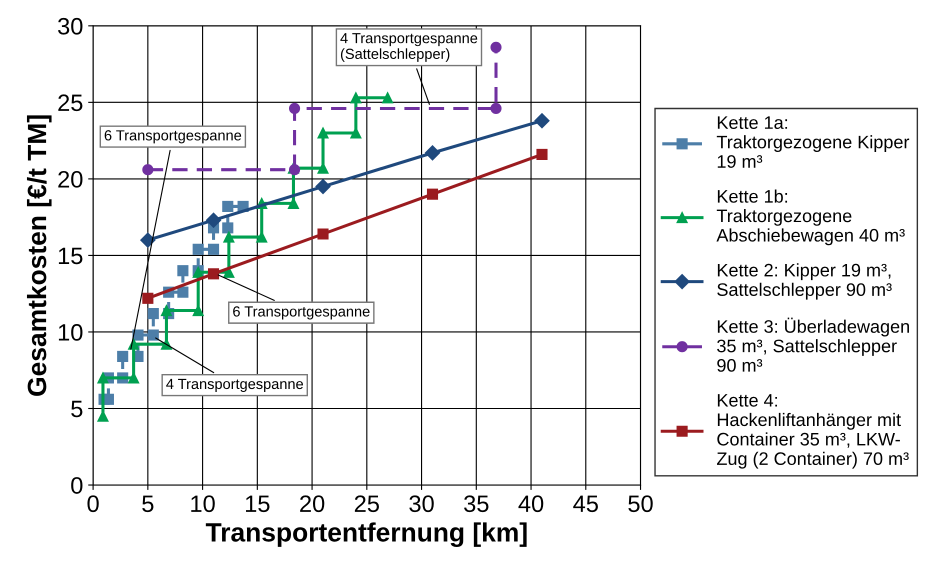 The image size is (931, 574). What do you see at coordinates (70, 179) in the screenshot?
I see `y-tick-label: 20` at bounding box center [70, 179].